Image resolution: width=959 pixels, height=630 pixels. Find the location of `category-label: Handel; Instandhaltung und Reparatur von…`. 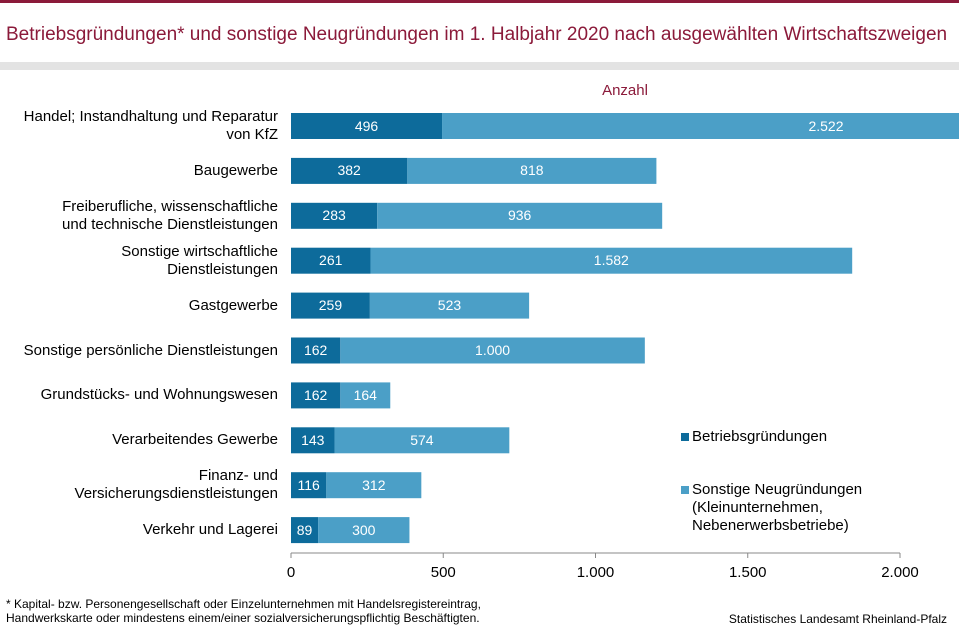

category-label: Handel; Instandhaltung und Reparatur von… is located at coordinates (150, 125).